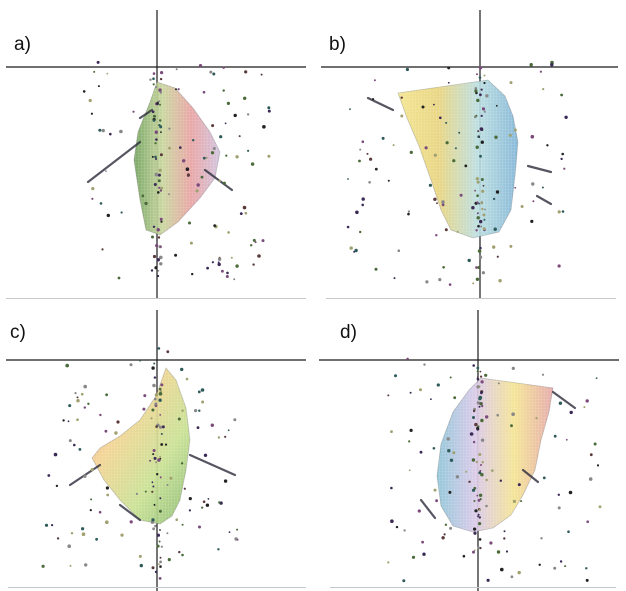 The width and height of the screenshot is (626, 591). I want to click on point-streak, so click(544, 200).